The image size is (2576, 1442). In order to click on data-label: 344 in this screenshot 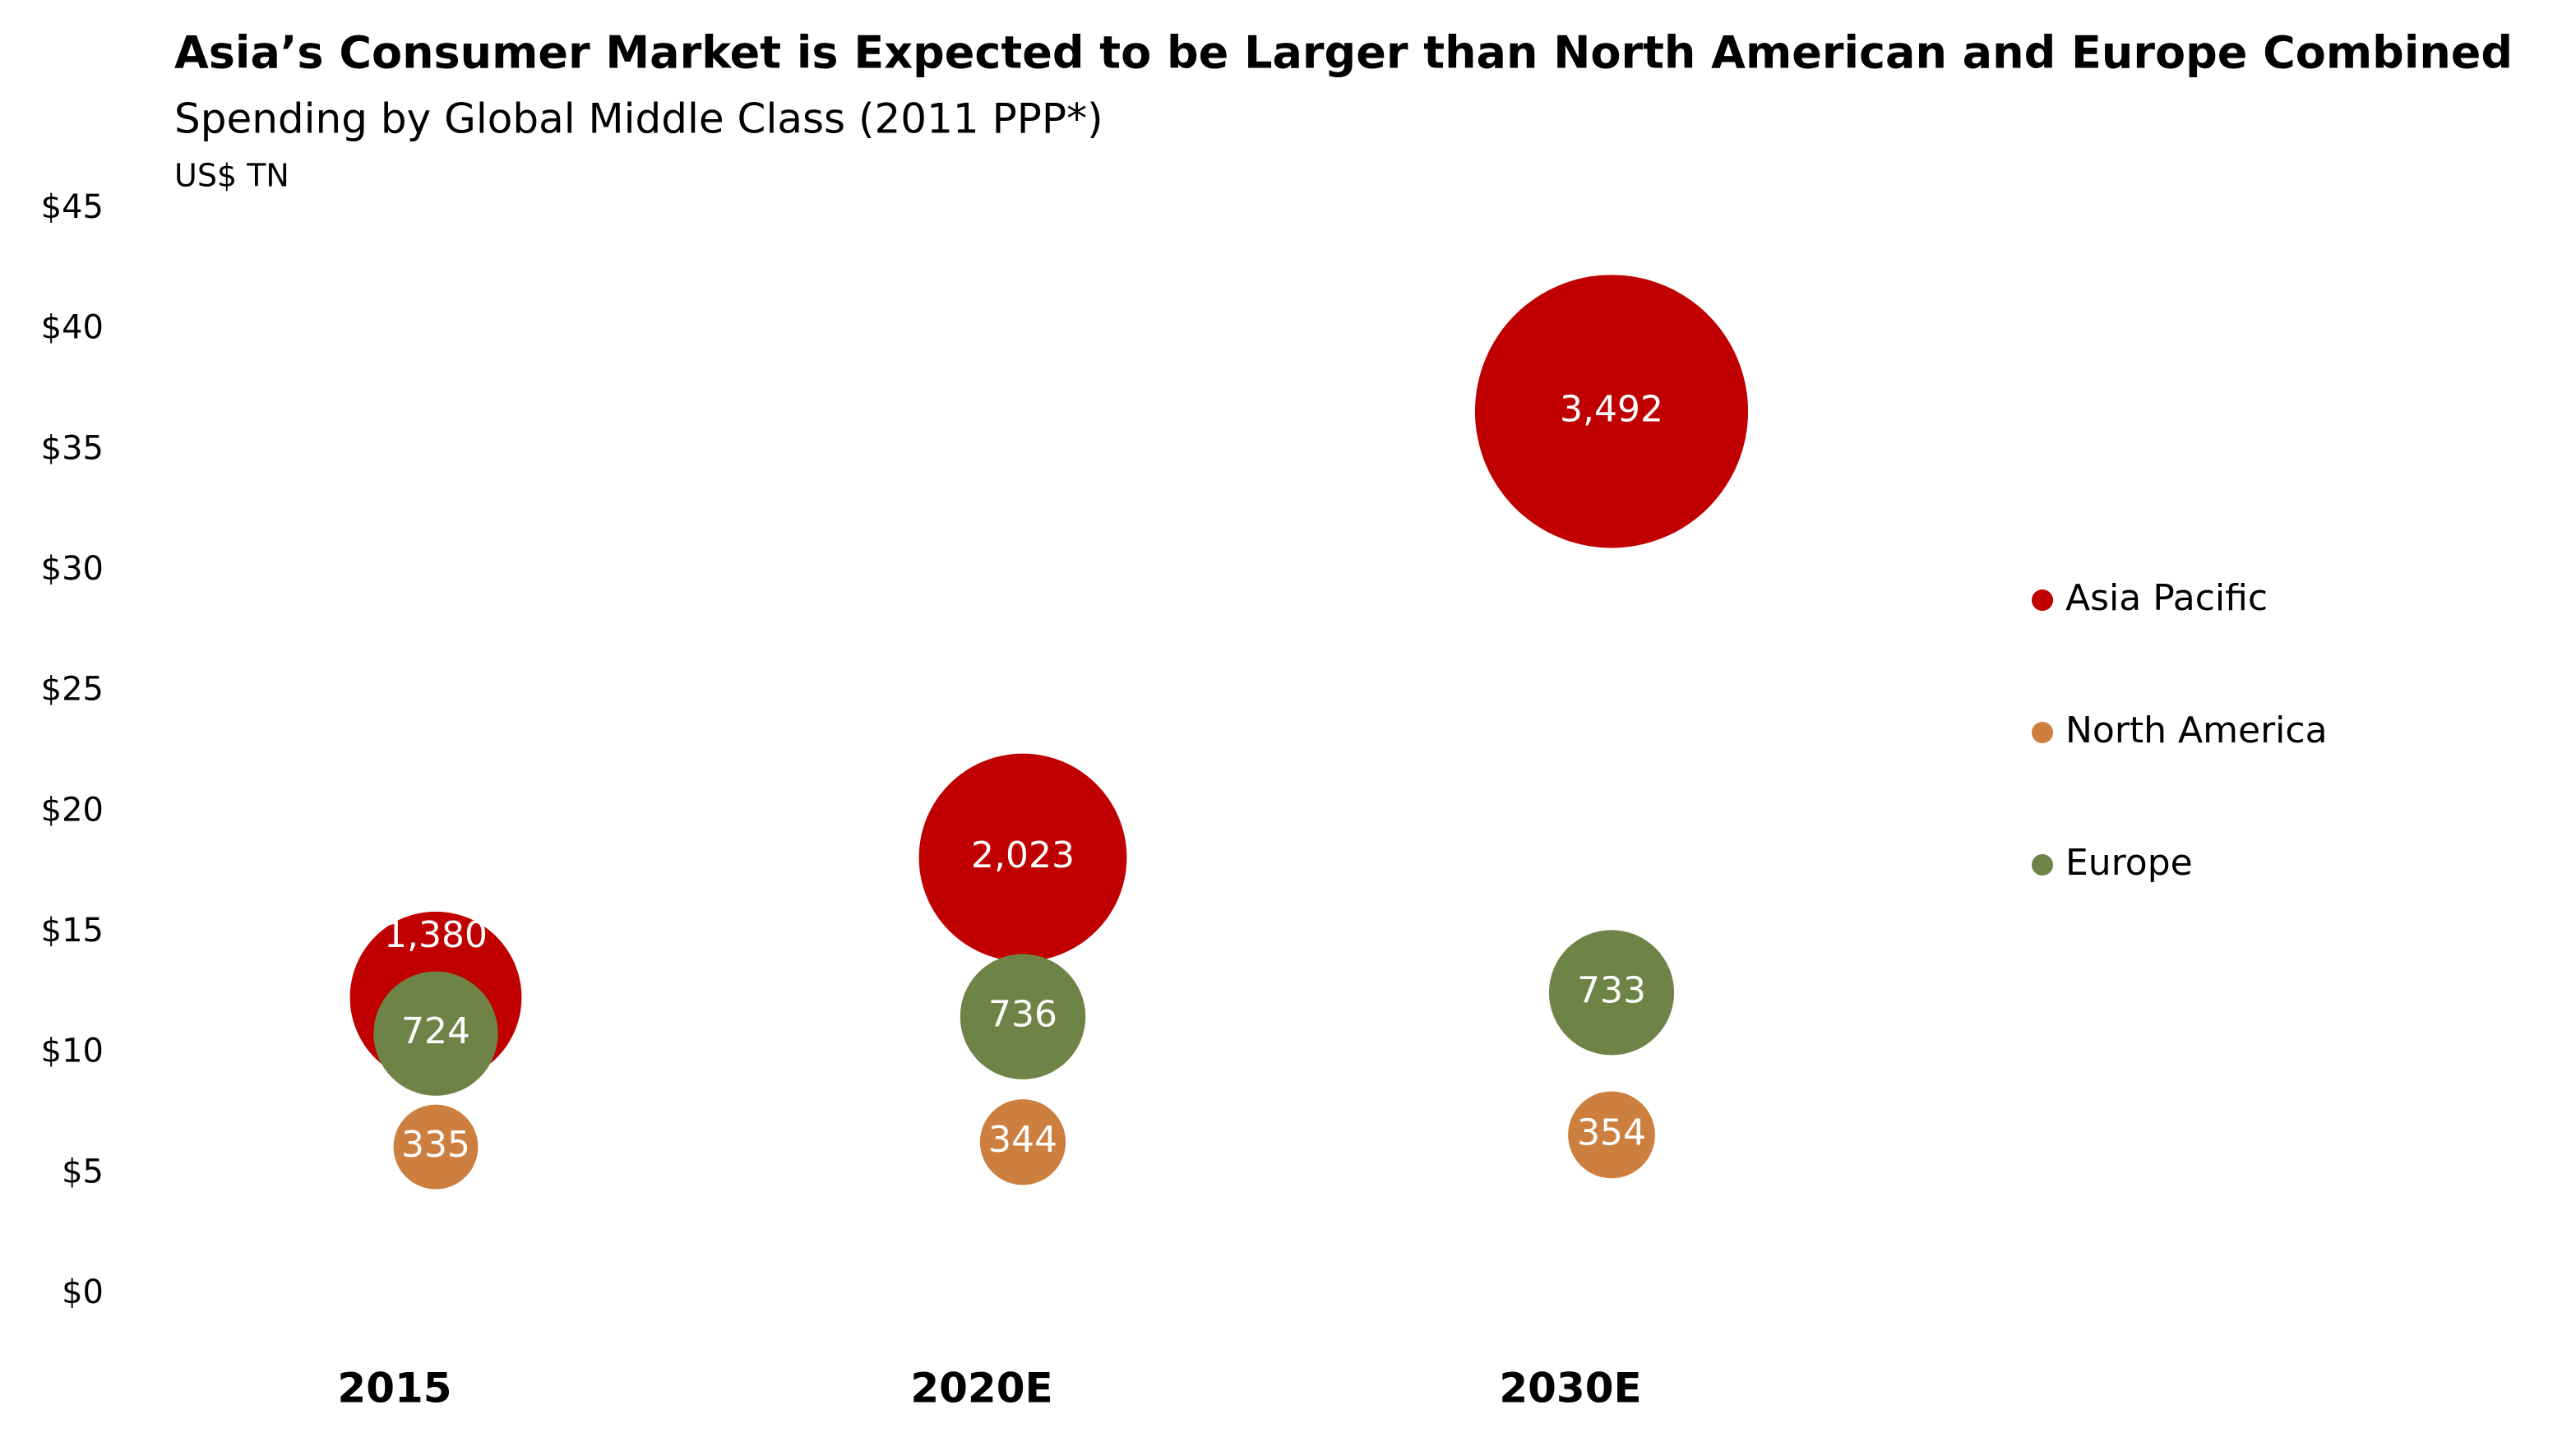, I will do `click(1022, 1140)`.